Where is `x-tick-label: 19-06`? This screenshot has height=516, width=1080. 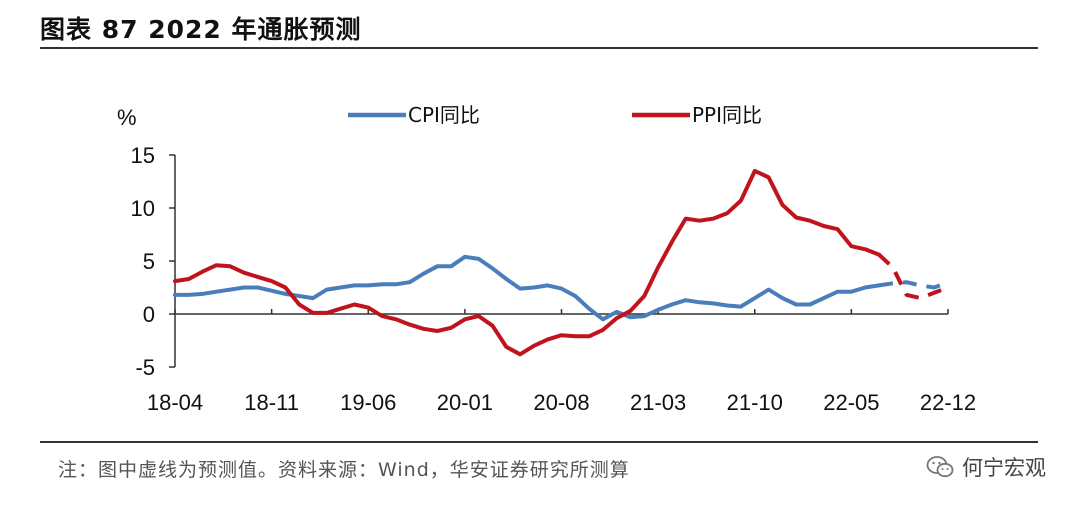 x-tick-label: 19-06 is located at coordinates (368, 402).